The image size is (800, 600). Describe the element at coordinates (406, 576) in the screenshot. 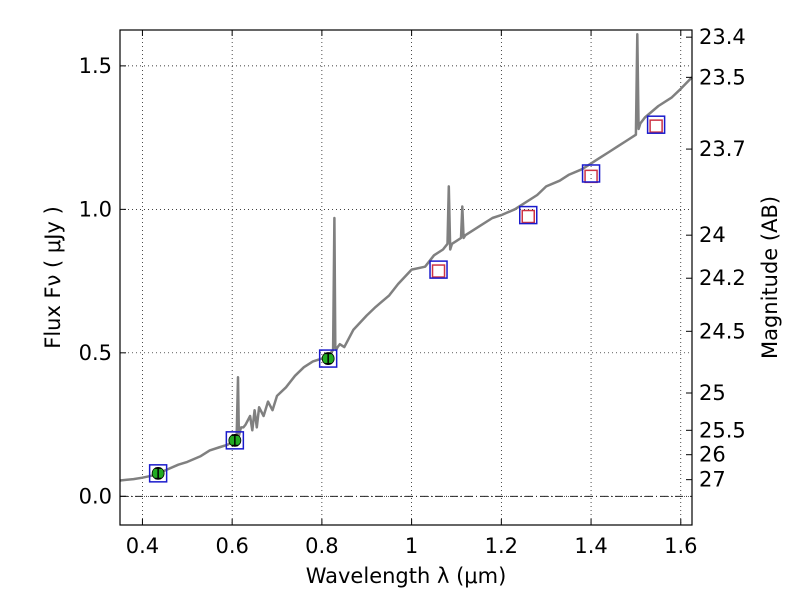

I see `x-axis-title: Wavelength λ (μm)` at that location.